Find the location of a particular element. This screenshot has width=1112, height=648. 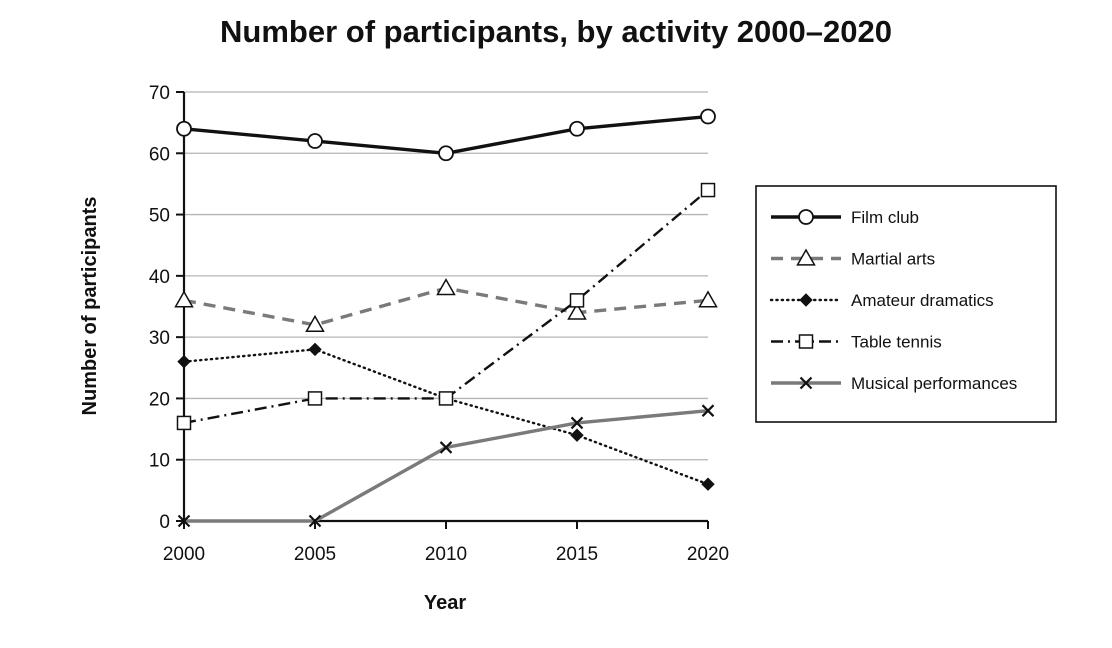

point-musical-performances-2010 is located at coordinates (446, 447).